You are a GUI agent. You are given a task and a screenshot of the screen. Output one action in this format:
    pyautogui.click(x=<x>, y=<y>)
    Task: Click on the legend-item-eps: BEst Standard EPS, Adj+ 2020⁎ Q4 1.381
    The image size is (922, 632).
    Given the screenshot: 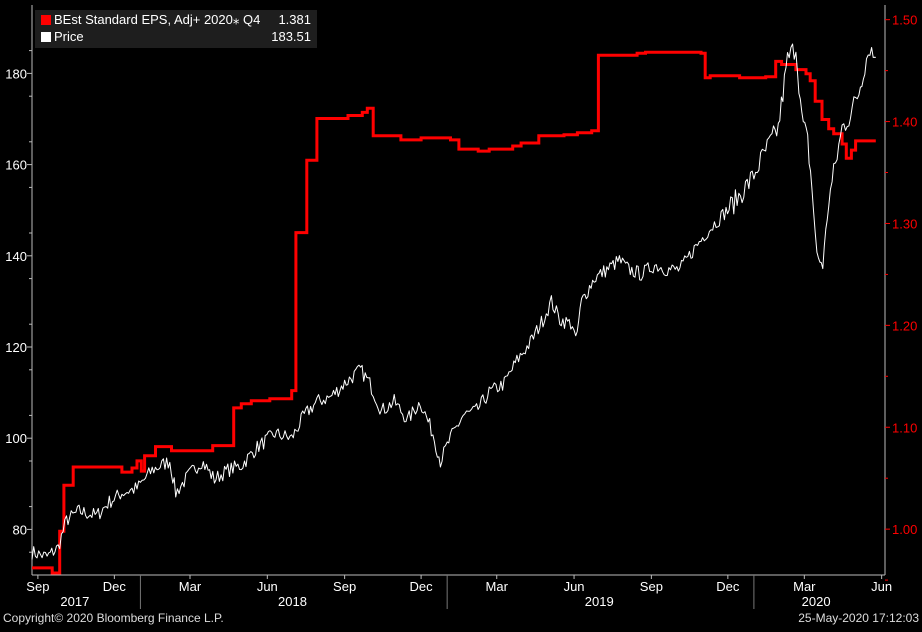 What is the action you would take?
    pyautogui.click(x=176, y=20)
    